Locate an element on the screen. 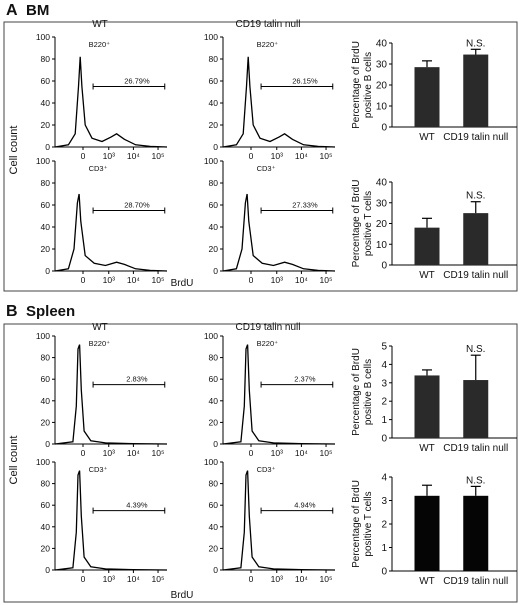 The height and width of the screenshot is (605, 520). histogram-y-tick-label: 60 is located at coordinates (46, 505).